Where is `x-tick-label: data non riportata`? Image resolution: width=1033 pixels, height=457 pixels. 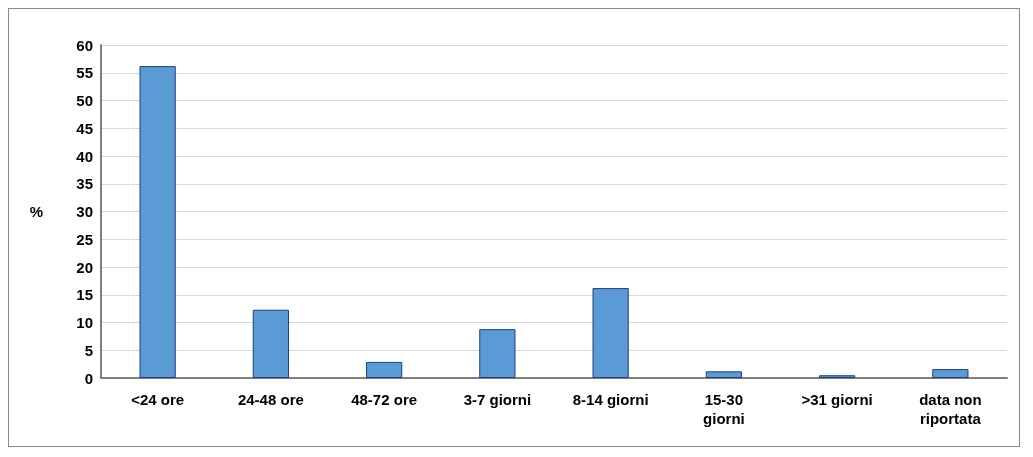 x-tick-label: data non riportata is located at coordinates (950, 409).